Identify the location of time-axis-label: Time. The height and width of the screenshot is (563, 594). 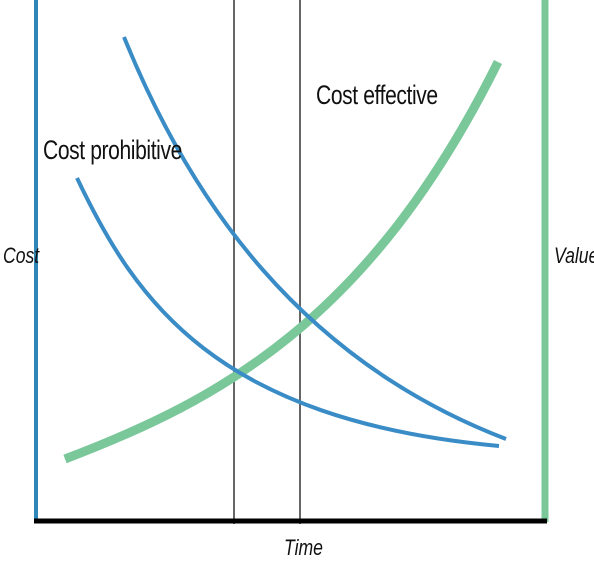
(303, 547).